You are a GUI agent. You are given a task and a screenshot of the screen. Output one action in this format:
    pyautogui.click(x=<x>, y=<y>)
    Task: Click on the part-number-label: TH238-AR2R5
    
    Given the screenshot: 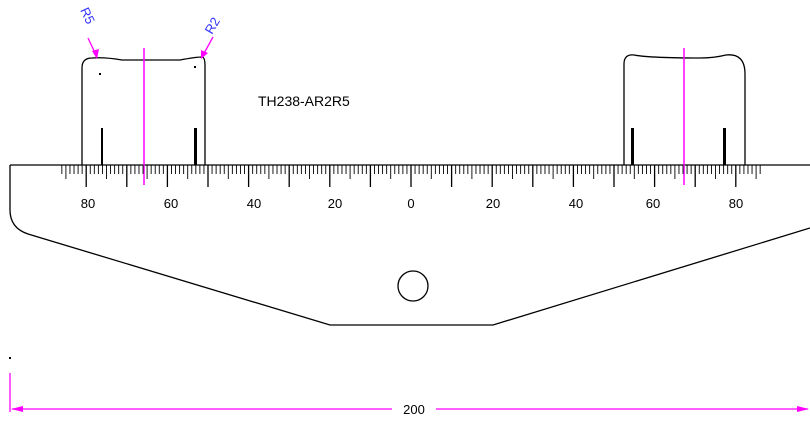 What is the action you would take?
    pyautogui.click(x=304, y=101)
    